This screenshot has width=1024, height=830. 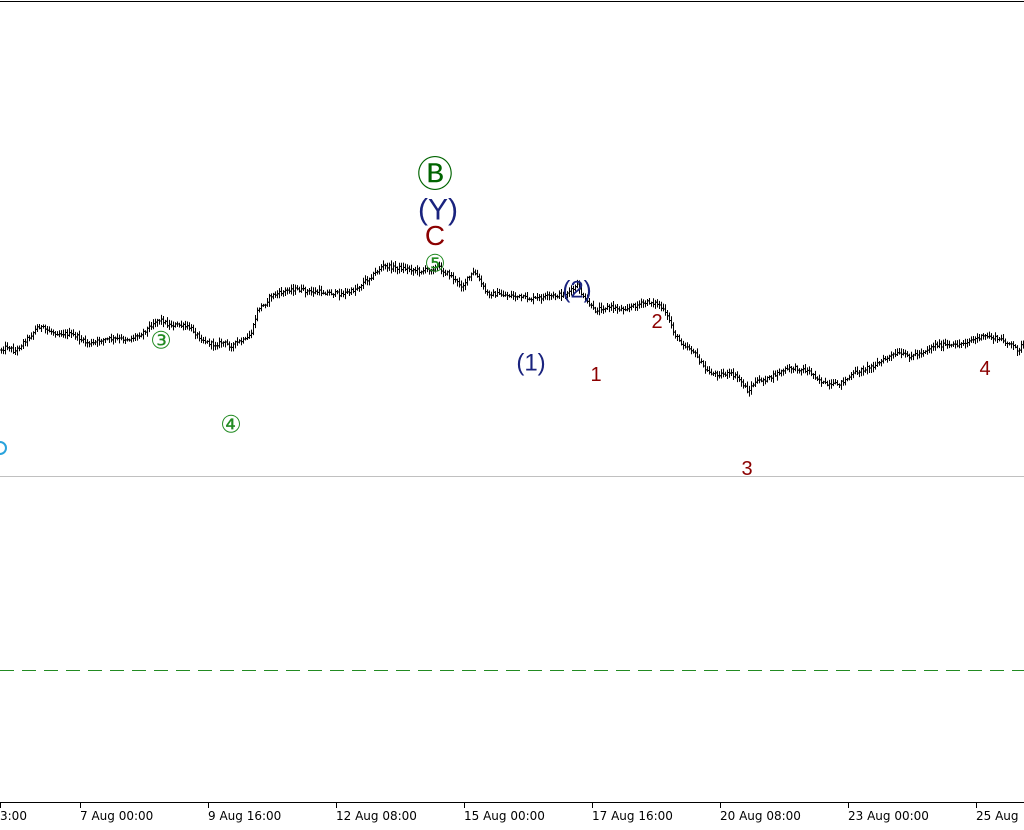 What do you see at coordinates (3, 448) in the screenshot?
I see `partial-wave-marker` at bounding box center [3, 448].